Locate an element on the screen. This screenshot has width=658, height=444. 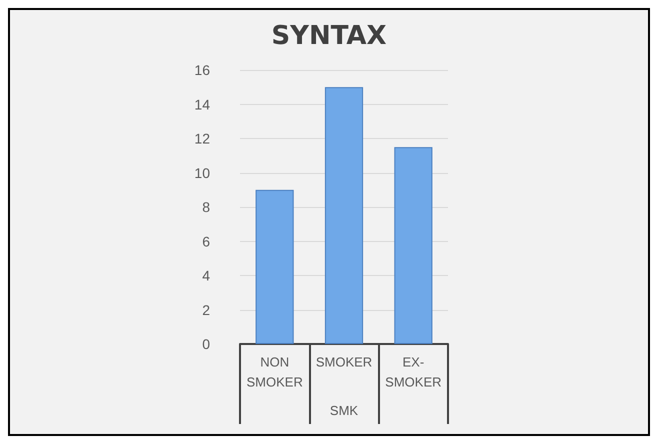
x-tick-label: NON SMOKER is located at coordinates (274, 372).